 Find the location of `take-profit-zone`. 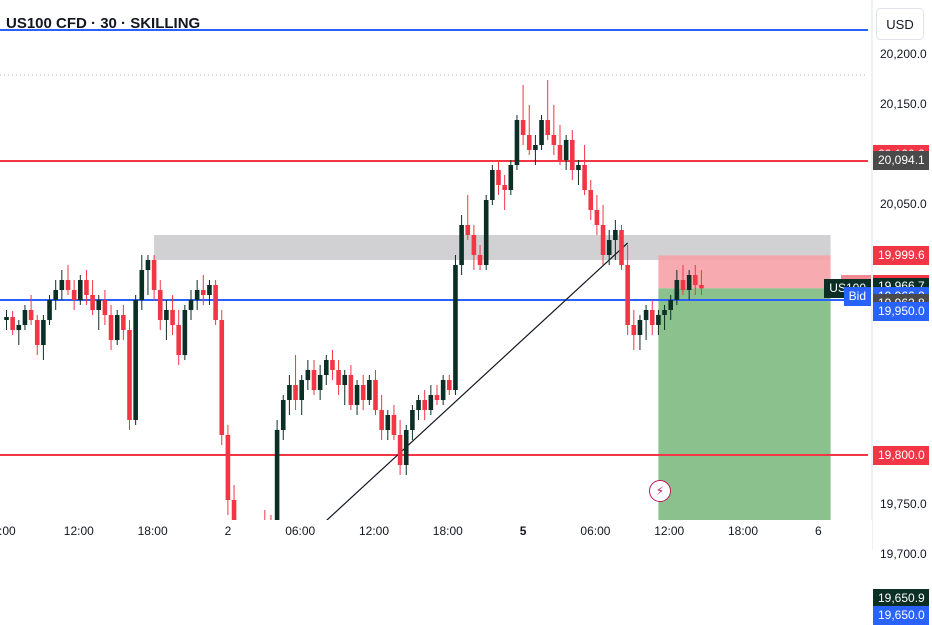

take-profit-zone is located at coordinates (744, 419).